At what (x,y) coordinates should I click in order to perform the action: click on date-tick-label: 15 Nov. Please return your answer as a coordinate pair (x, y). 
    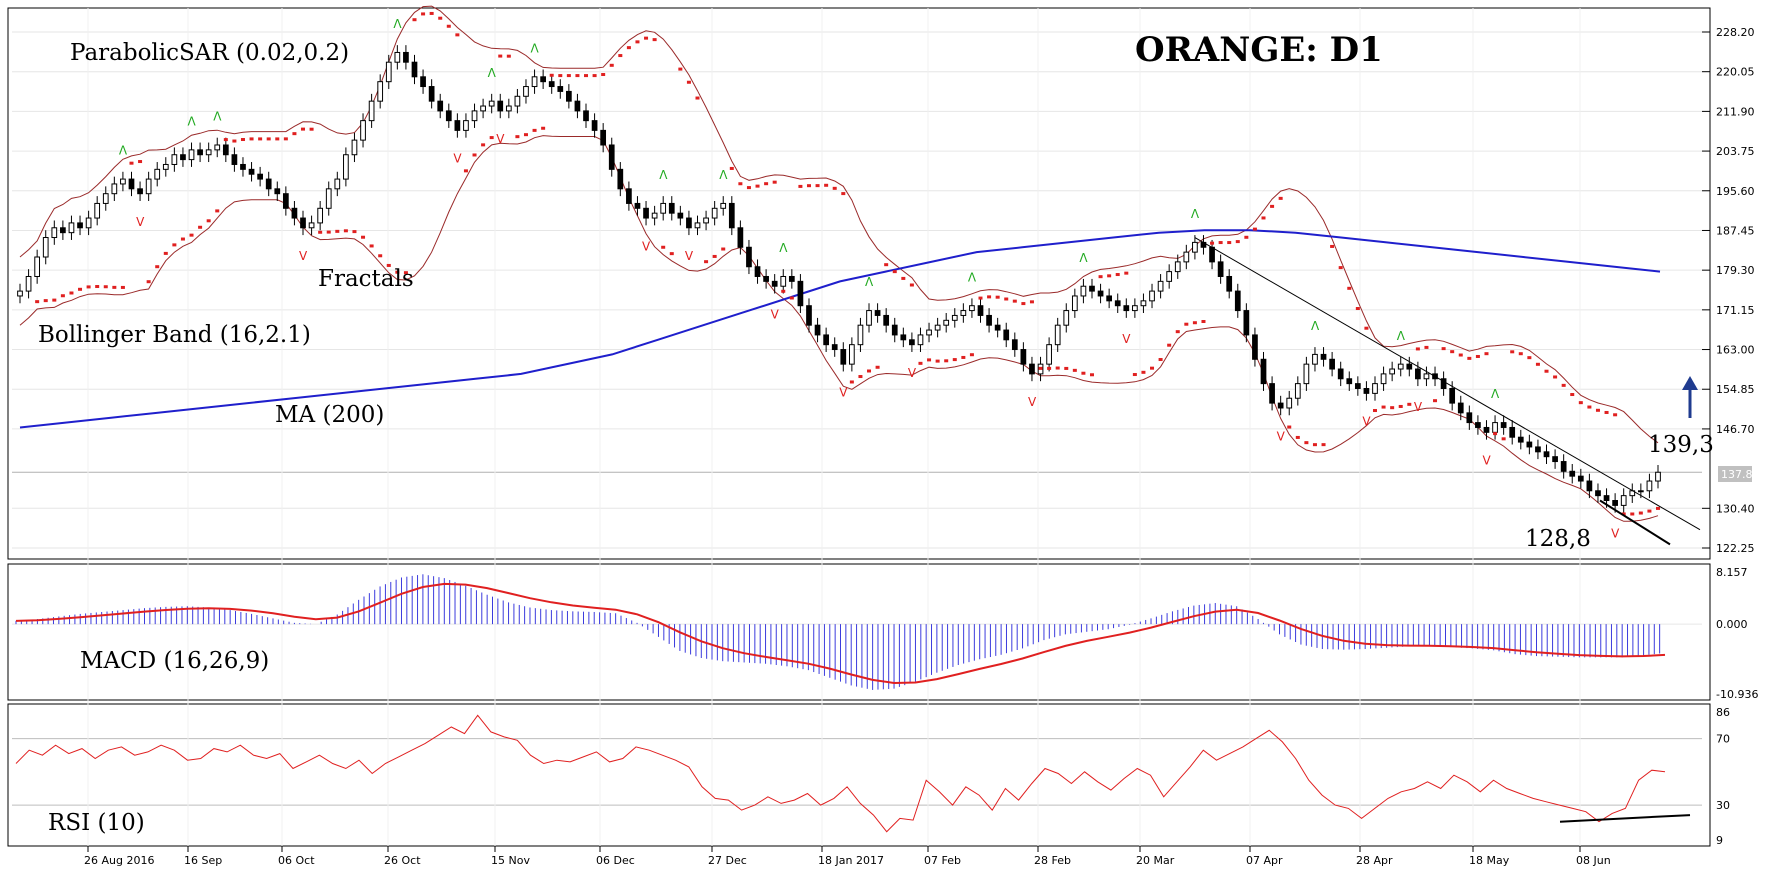
    Looking at the image, I should click on (510, 860).